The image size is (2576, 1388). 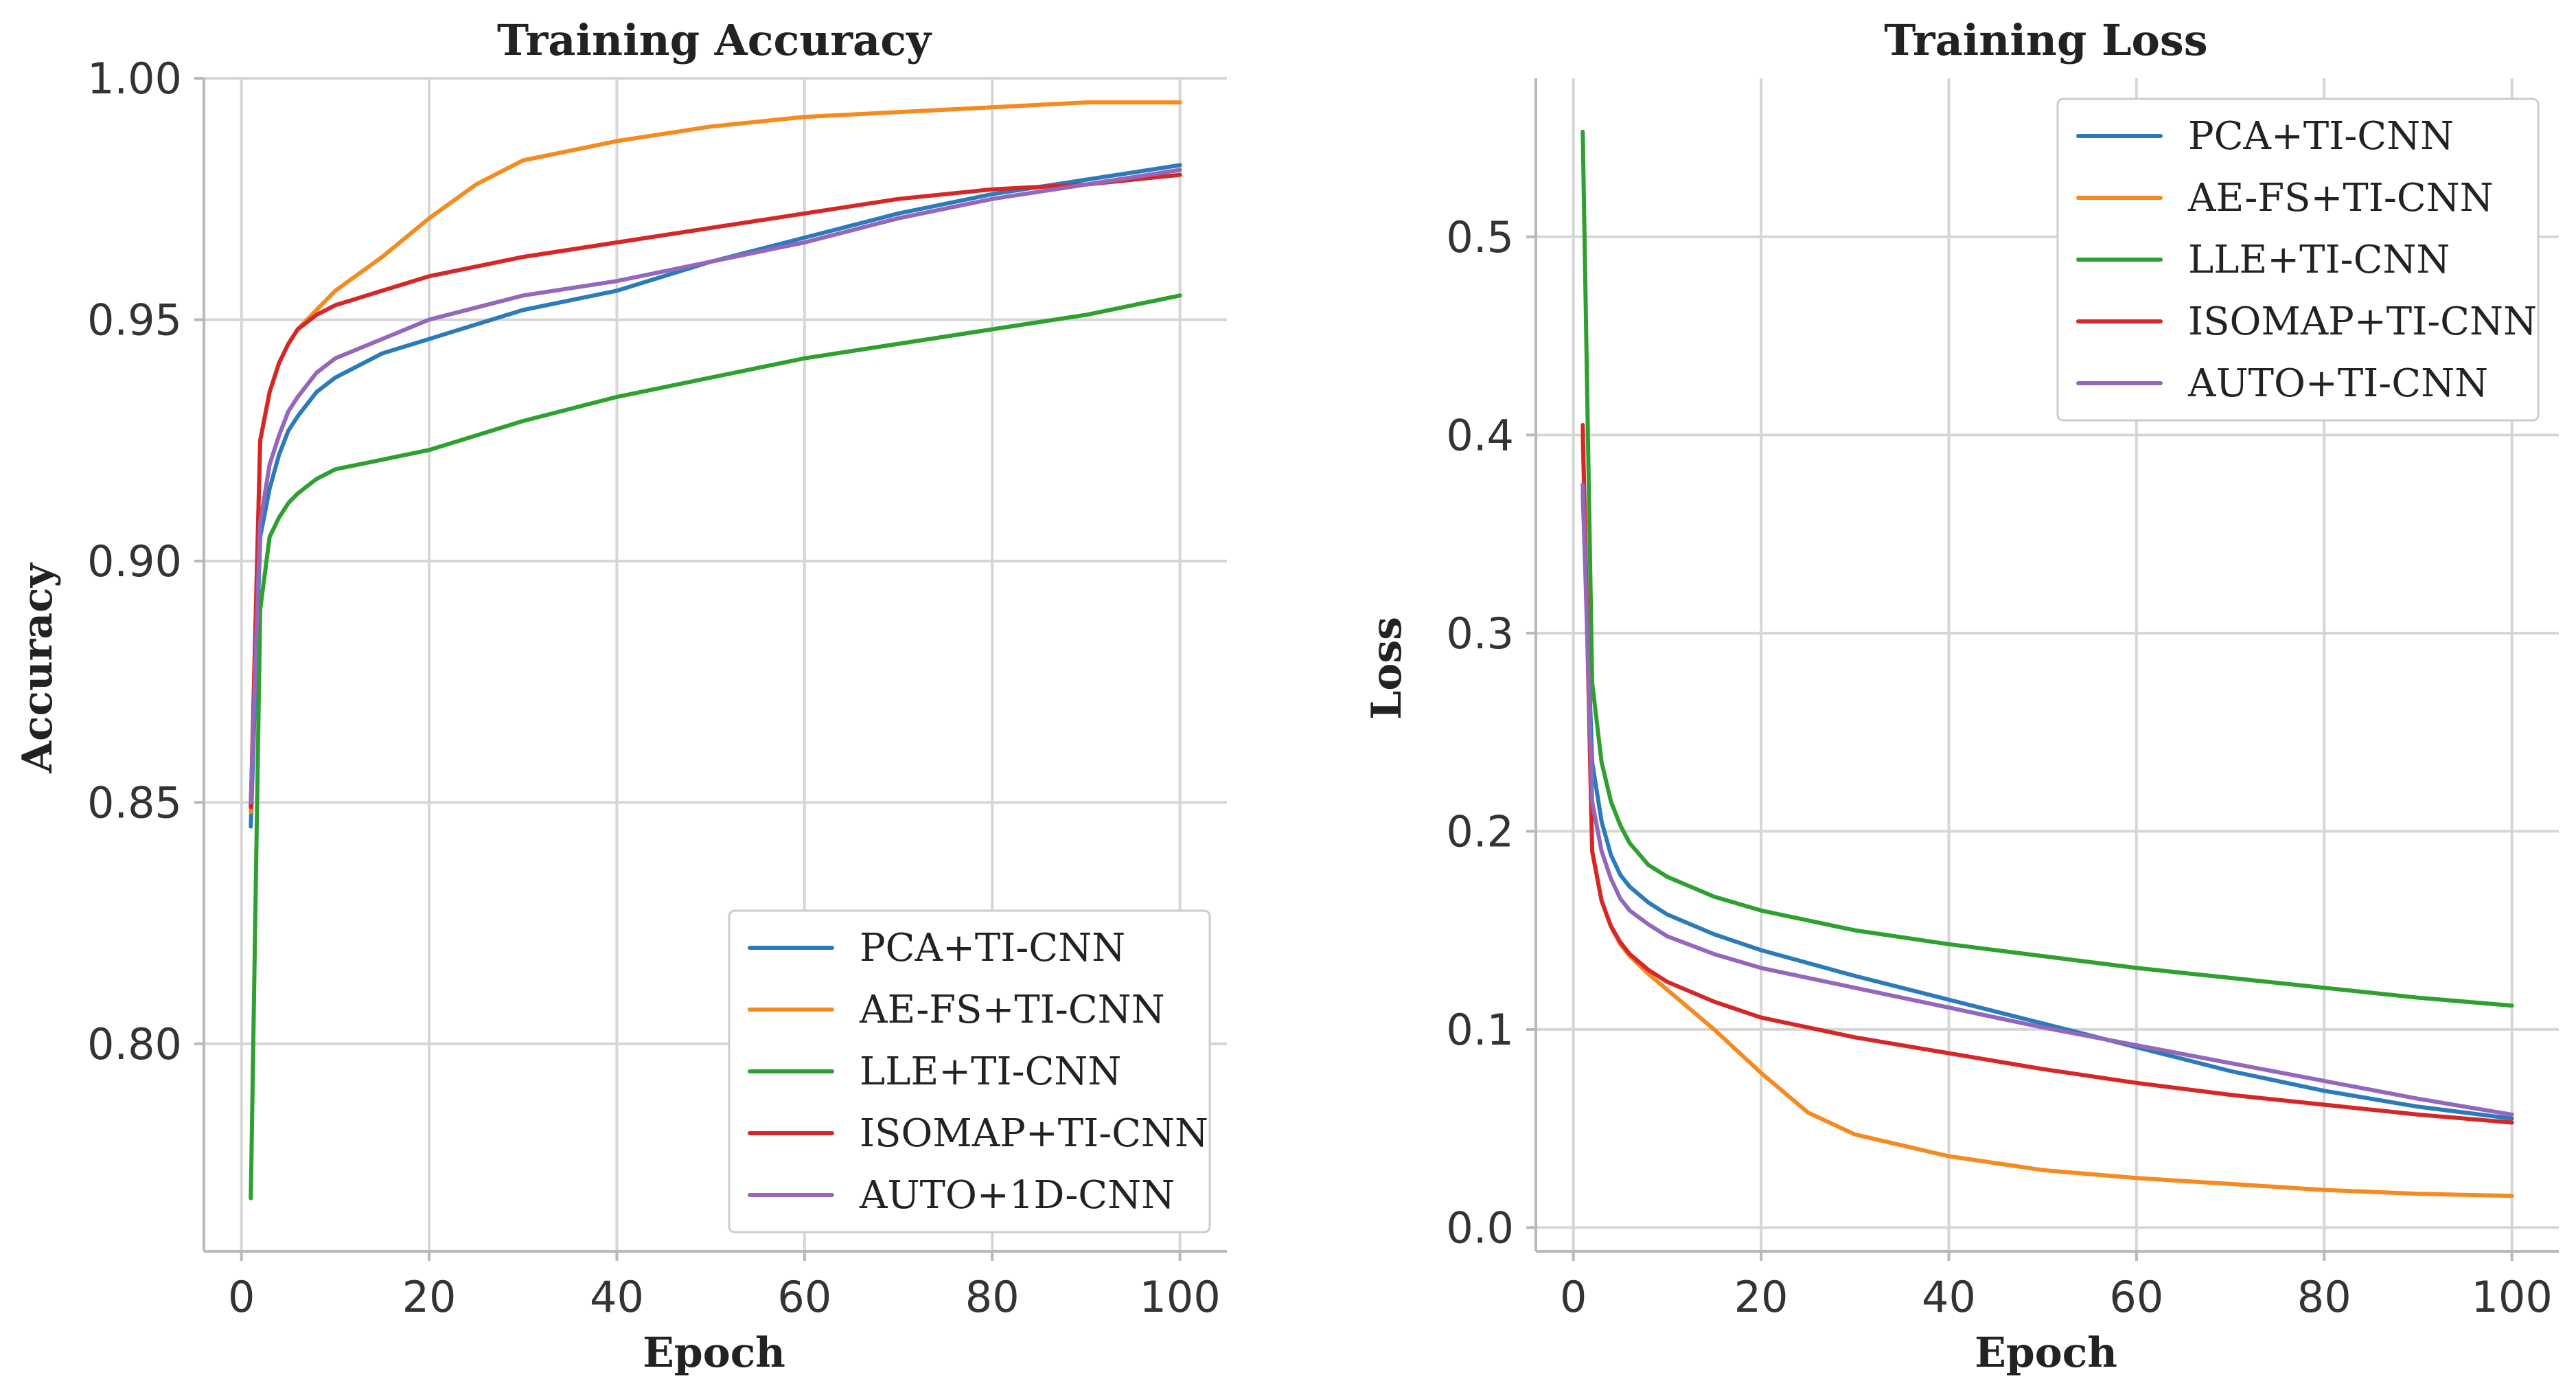 What do you see at coordinates (992, 1297) in the screenshot?
I see `accuracy-xtick-label: 80` at bounding box center [992, 1297].